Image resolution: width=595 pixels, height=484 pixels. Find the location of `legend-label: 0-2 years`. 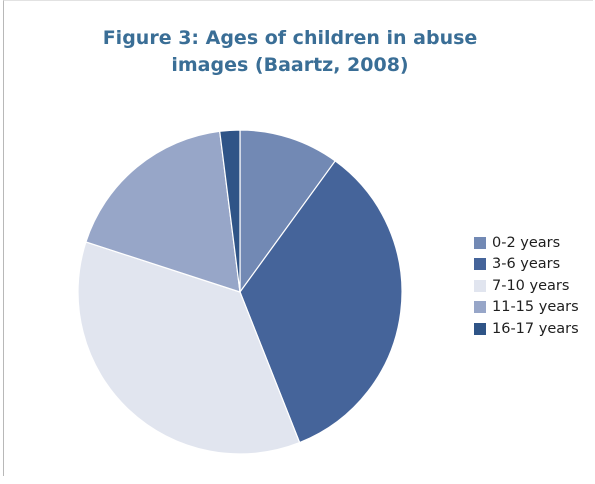

legend-label: 0-2 years is located at coordinates (526, 242).